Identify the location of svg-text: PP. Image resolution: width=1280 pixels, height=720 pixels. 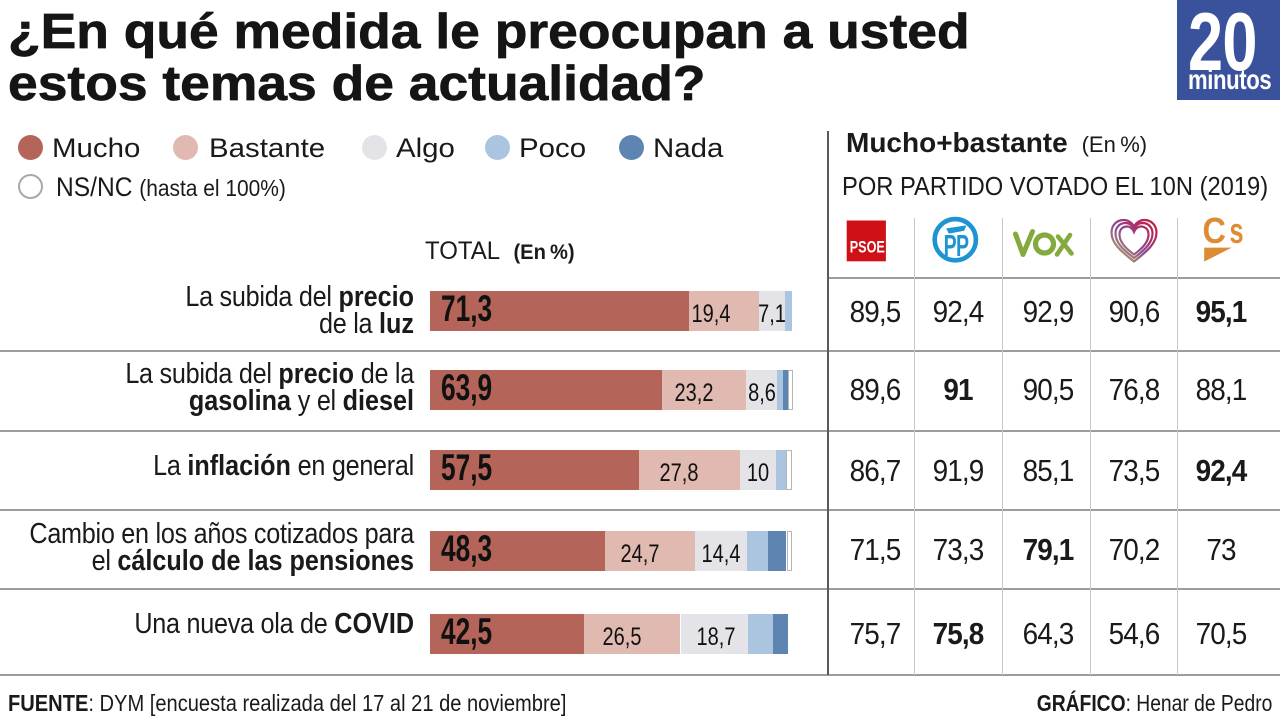
(956, 247).